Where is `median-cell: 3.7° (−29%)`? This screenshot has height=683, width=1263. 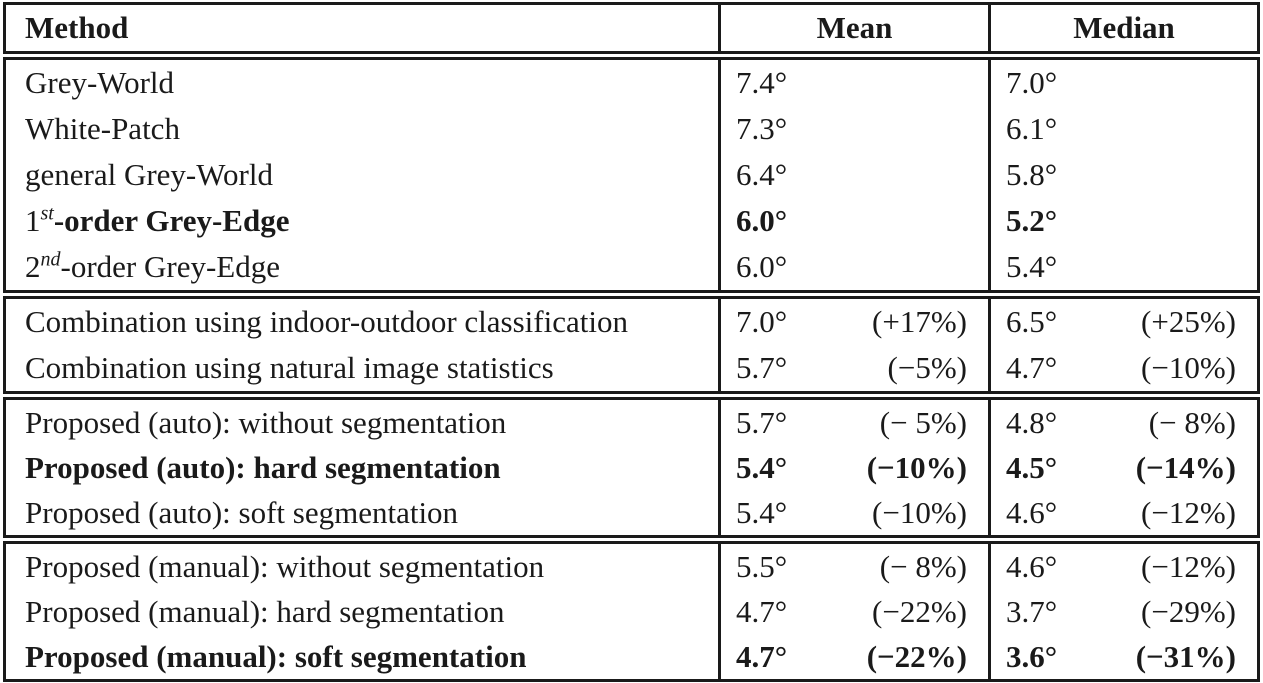 median-cell: 3.7° (−29%) is located at coordinates (1122, 611).